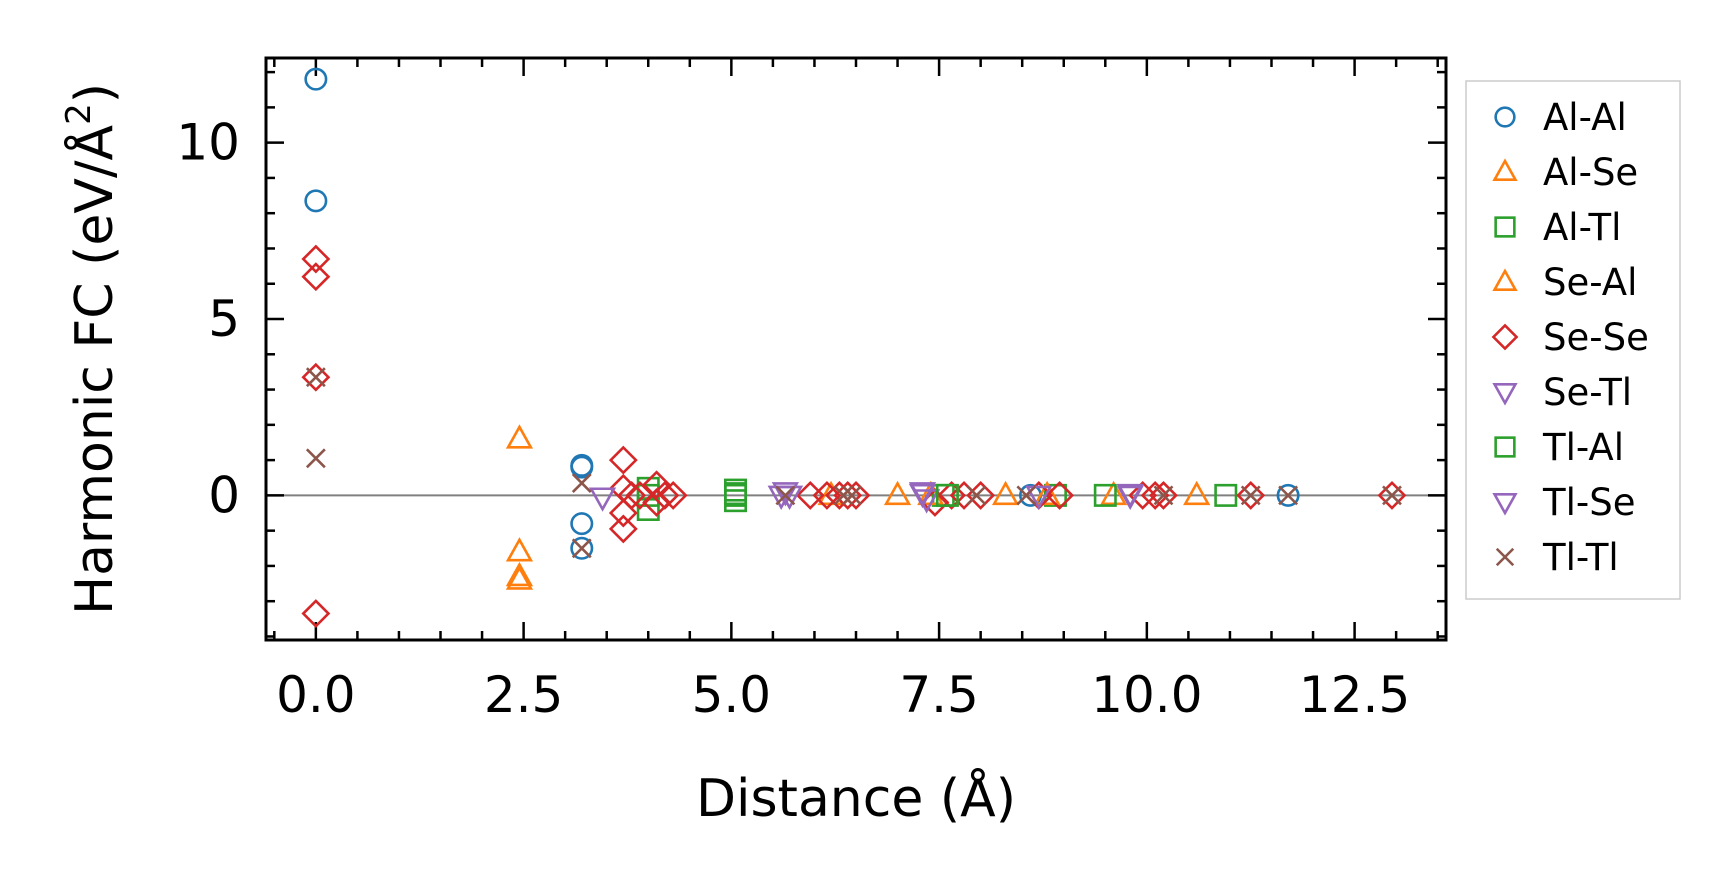 The height and width of the screenshot is (883, 1717). I want to click on legend-marker-al-al, so click(1505, 117).